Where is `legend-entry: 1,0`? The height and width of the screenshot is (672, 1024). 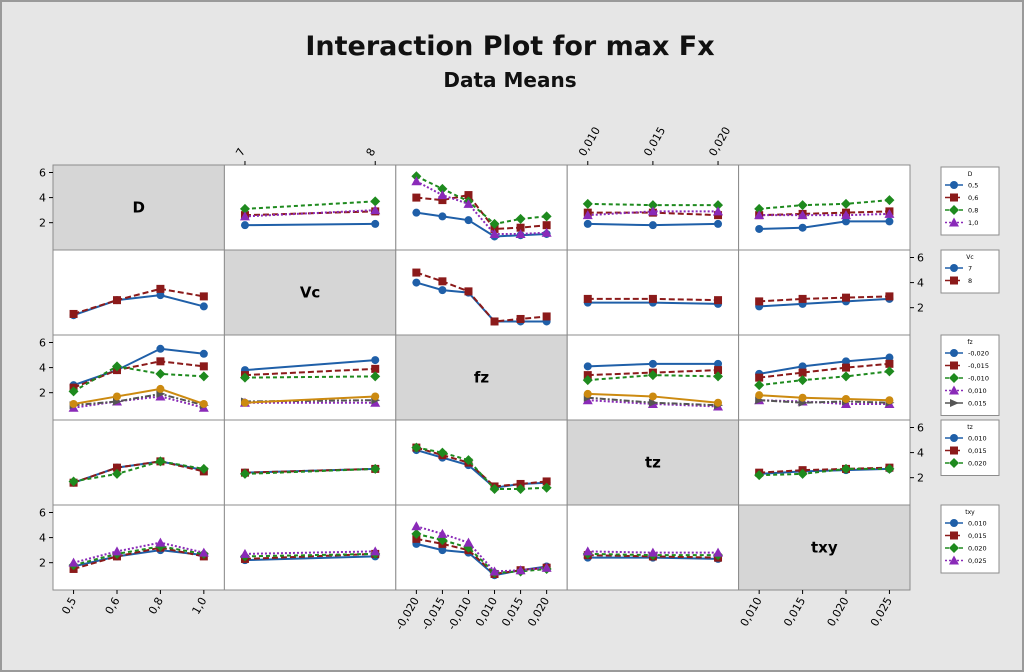
legend-entry: 1,0 is located at coordinates (973, 223).